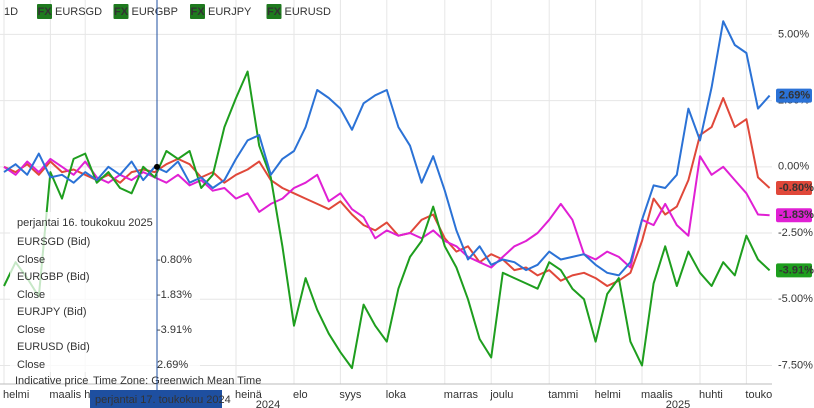  What do you see at coordinates (51, 381) in the screenshot?
I see `footer-note: Indicative price` at bounding box center [51, 381].